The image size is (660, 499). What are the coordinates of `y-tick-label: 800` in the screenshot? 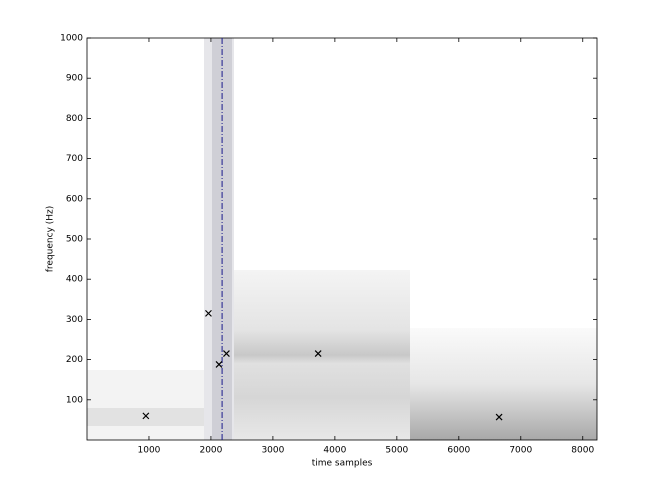 It's located at (74, 119).